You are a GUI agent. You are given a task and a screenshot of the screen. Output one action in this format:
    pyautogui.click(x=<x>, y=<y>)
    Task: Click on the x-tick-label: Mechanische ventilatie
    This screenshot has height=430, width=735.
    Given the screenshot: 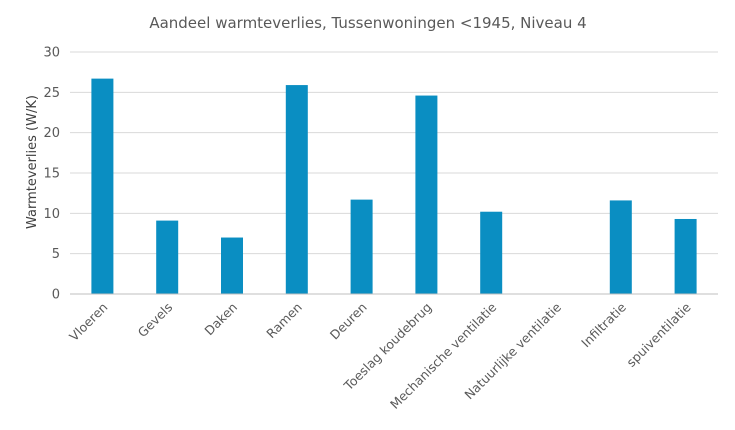 What is the action you would take?
    pyautogui.click(x=443, y=355)
    